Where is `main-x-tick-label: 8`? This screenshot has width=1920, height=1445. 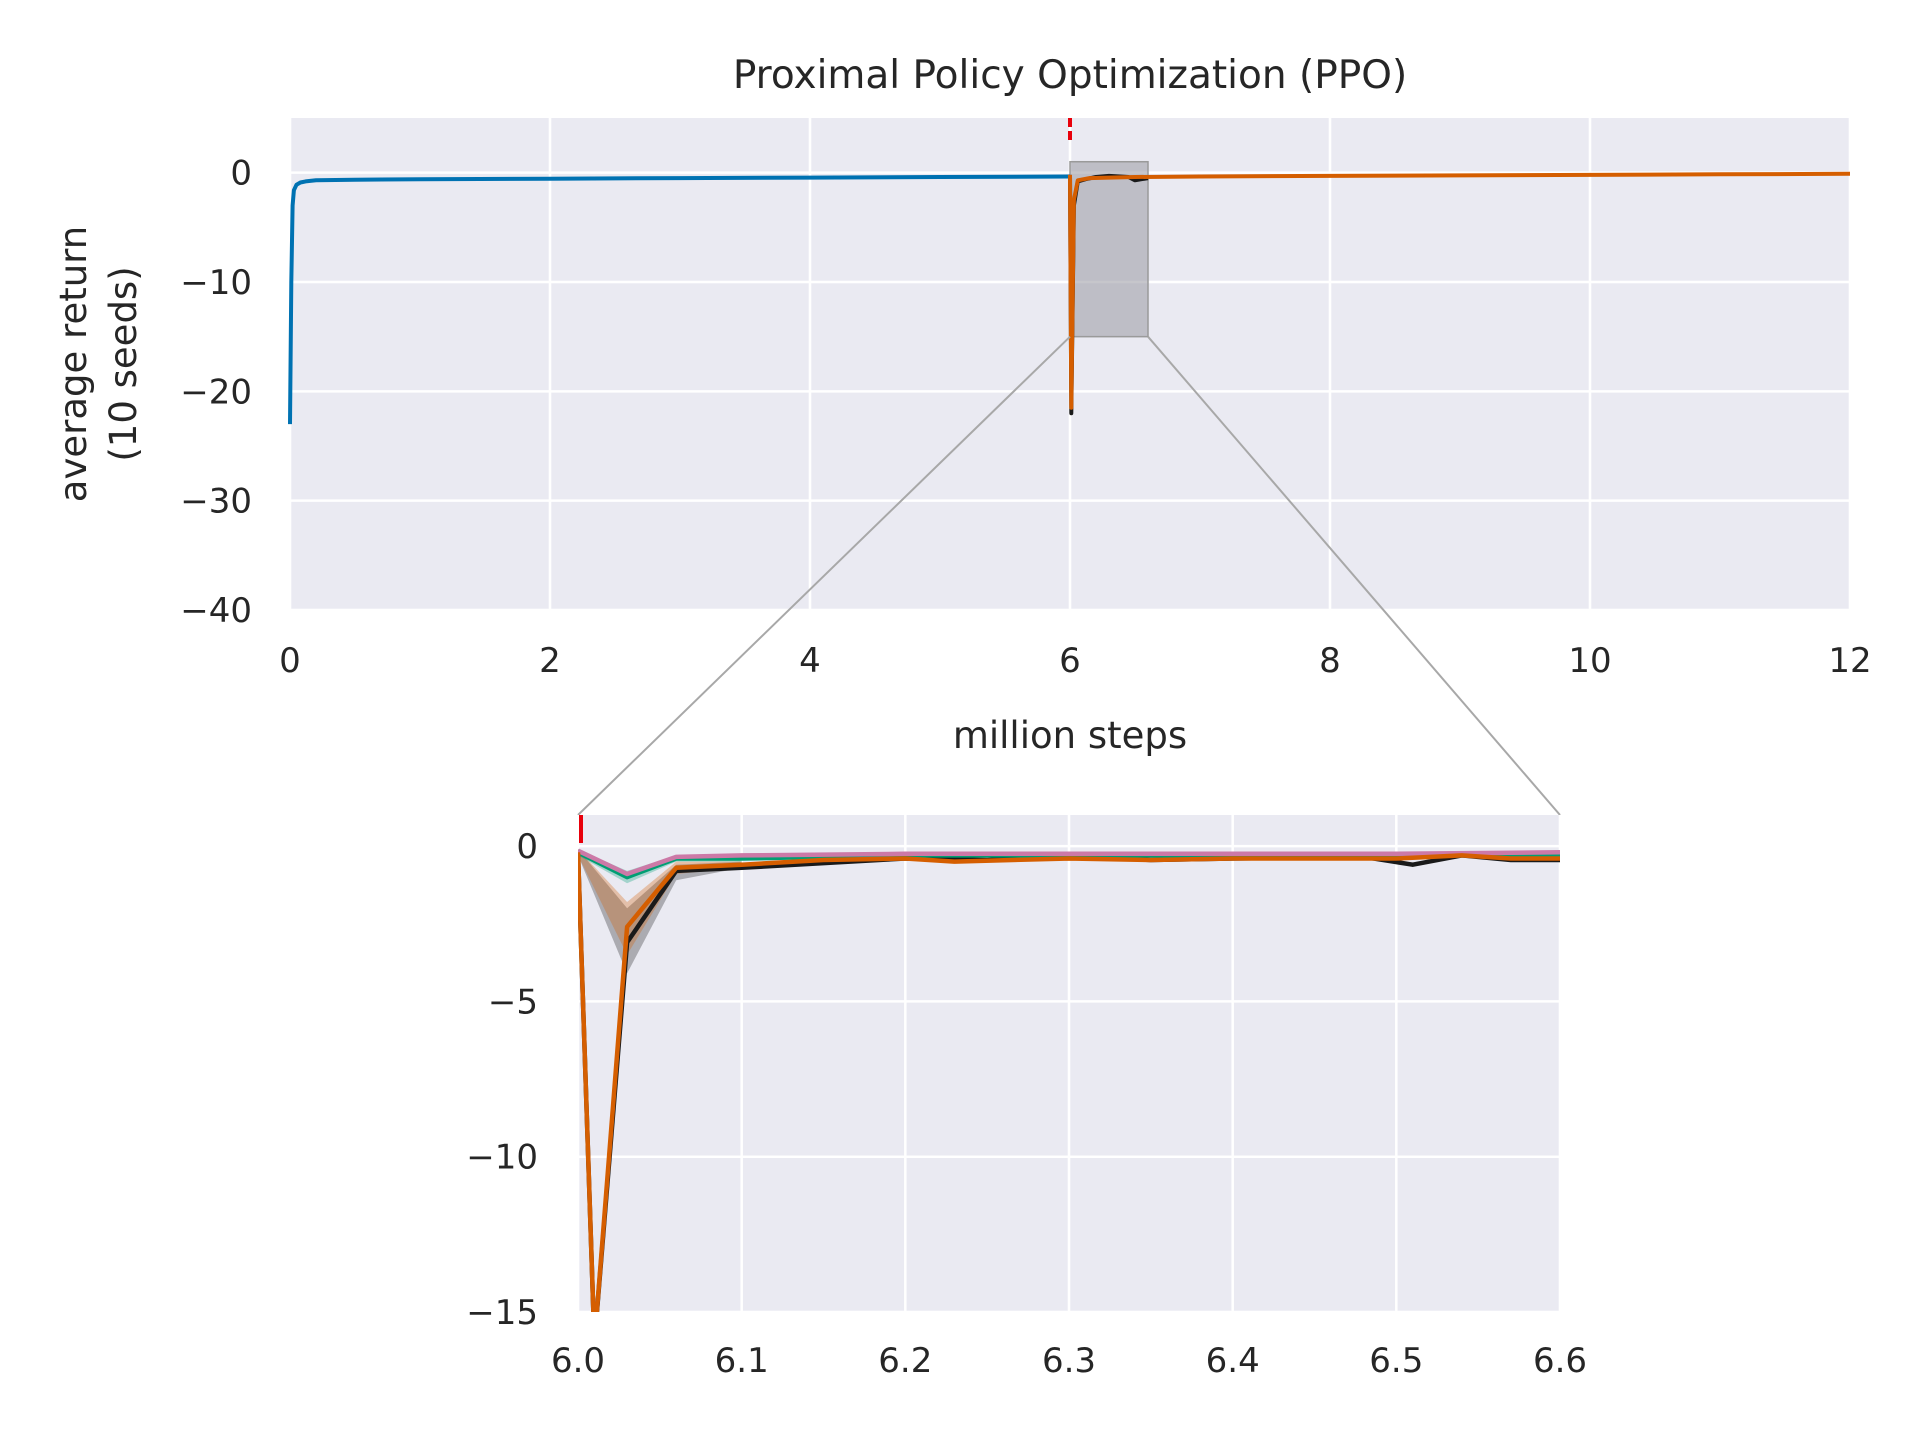 main-x-tick-label: 8 is located at coordinates (1330, 661).